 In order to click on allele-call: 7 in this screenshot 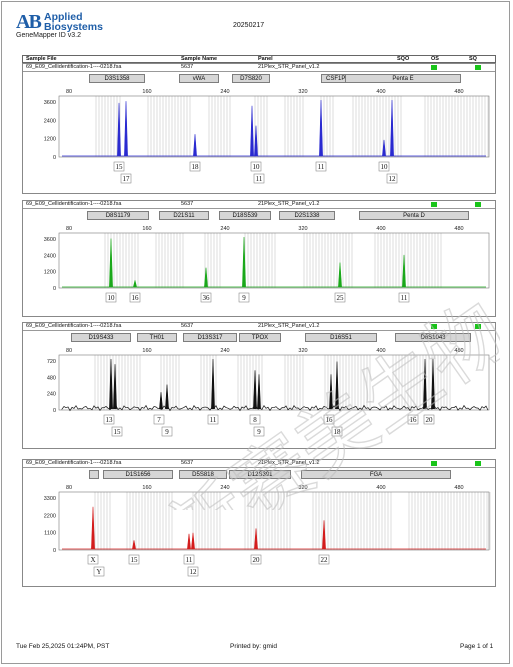, I will do `click(159, 420)`.